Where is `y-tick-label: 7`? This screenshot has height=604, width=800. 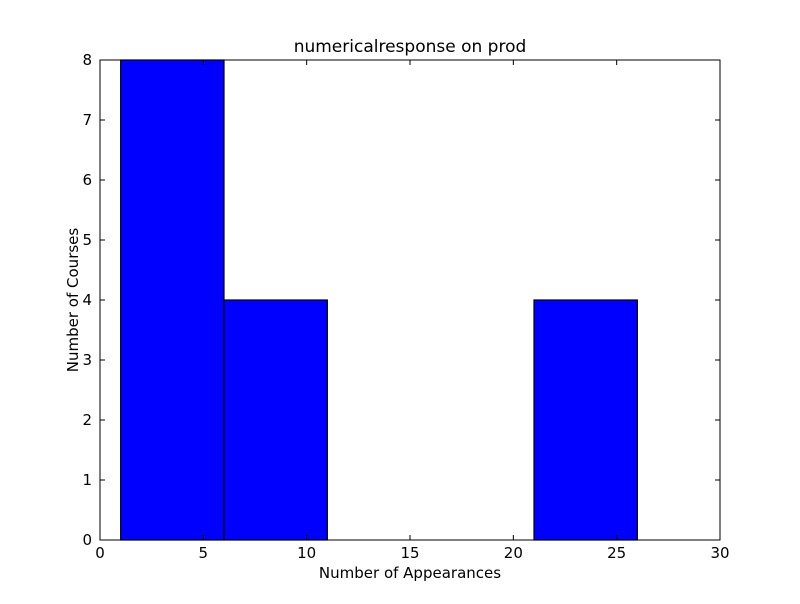
y-tick-label: 7 is located at coordinates (87, 120).